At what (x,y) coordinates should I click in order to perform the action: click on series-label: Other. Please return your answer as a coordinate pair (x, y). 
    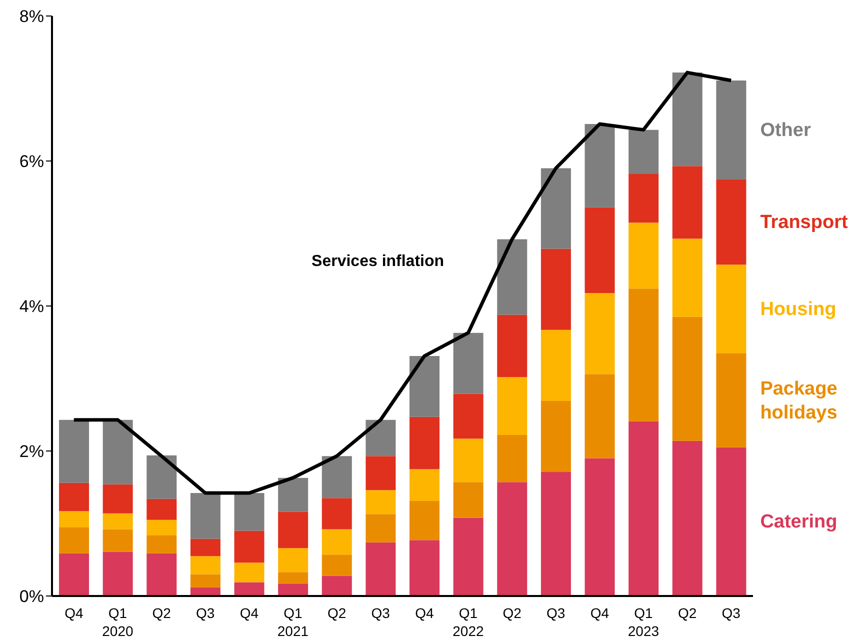
    Looking at the image, I should click on (786, 130).